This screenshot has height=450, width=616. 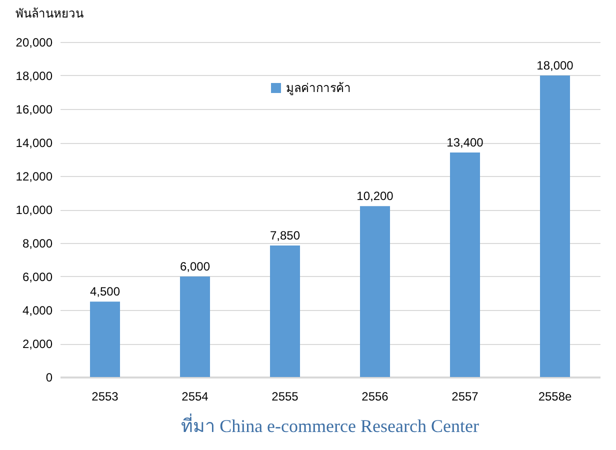 I want to click on x-tick-label: 2556, so click(x=375, y=397).